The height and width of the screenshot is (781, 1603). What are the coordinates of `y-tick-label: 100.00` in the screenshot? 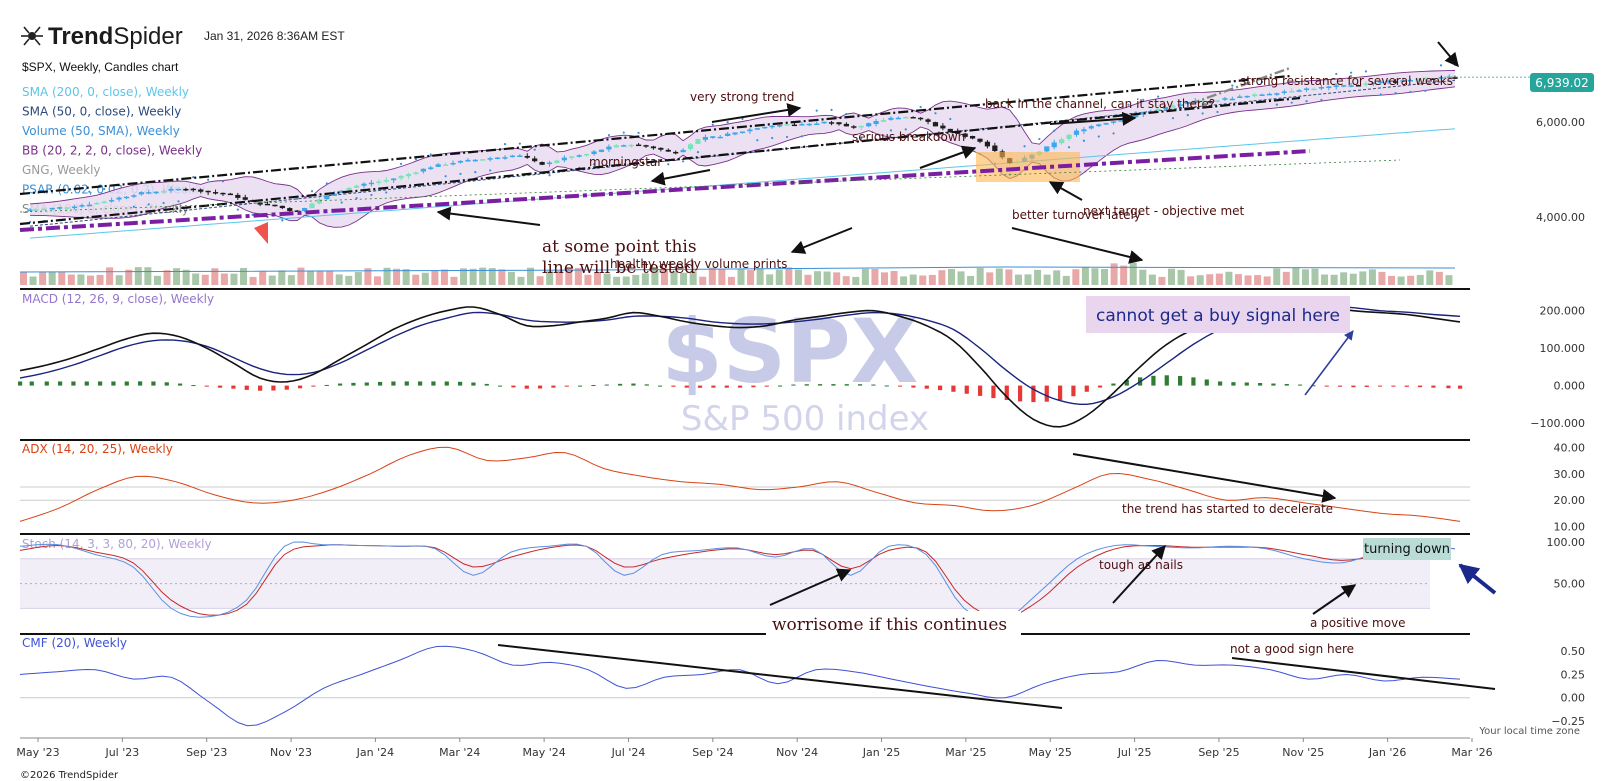 It's located at (1566, 542).